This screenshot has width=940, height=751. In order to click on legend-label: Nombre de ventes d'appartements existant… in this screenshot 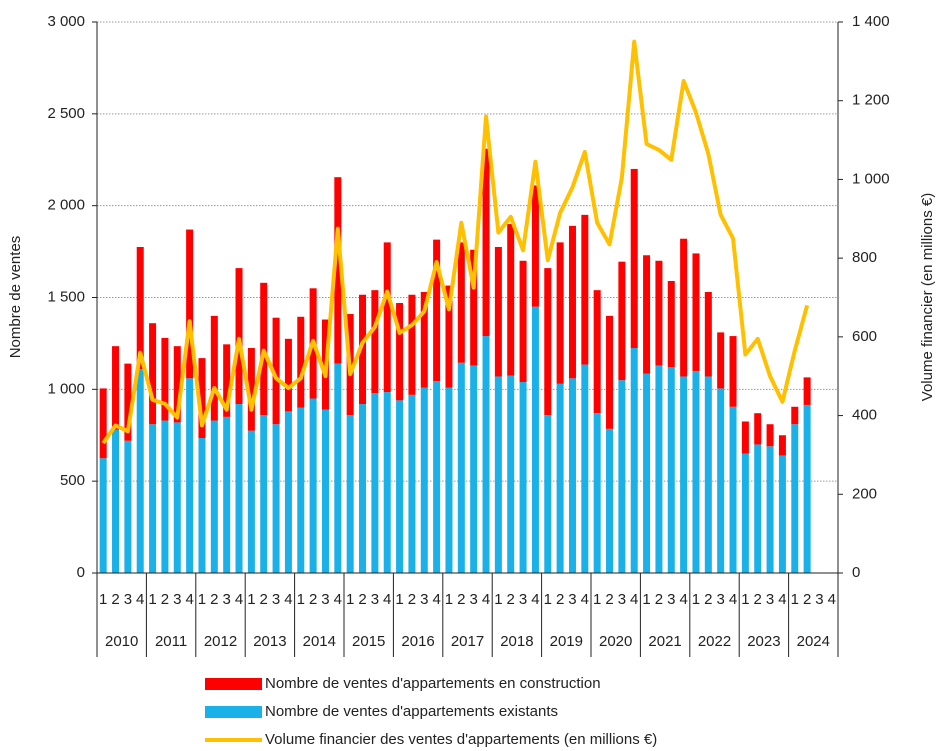, I will do `click(411, 711)`.